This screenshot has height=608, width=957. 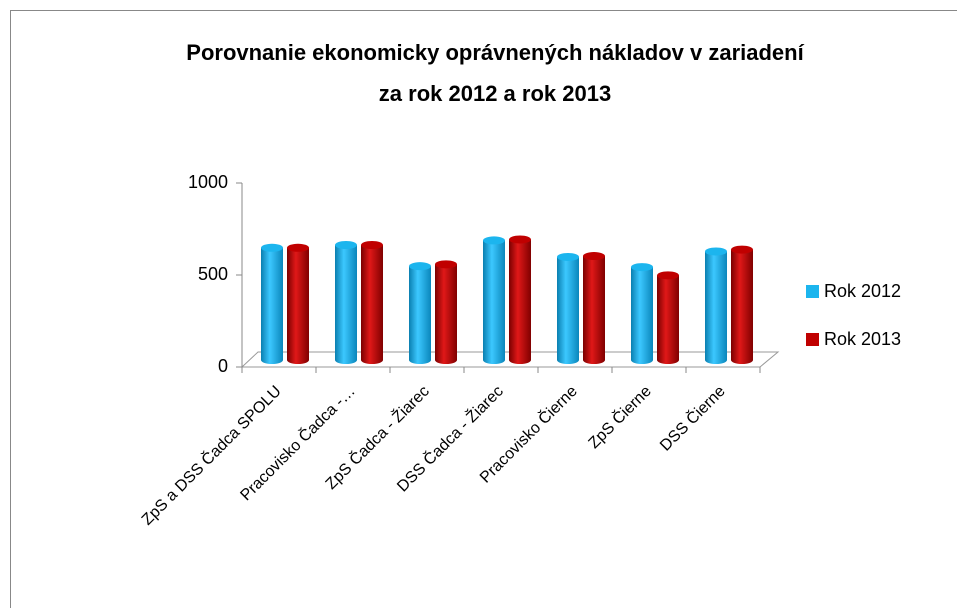 What do you see at coordinates (213, 274) in the screenshot?
I see `y-tick-label: 500` at bounding box center [213, 274].